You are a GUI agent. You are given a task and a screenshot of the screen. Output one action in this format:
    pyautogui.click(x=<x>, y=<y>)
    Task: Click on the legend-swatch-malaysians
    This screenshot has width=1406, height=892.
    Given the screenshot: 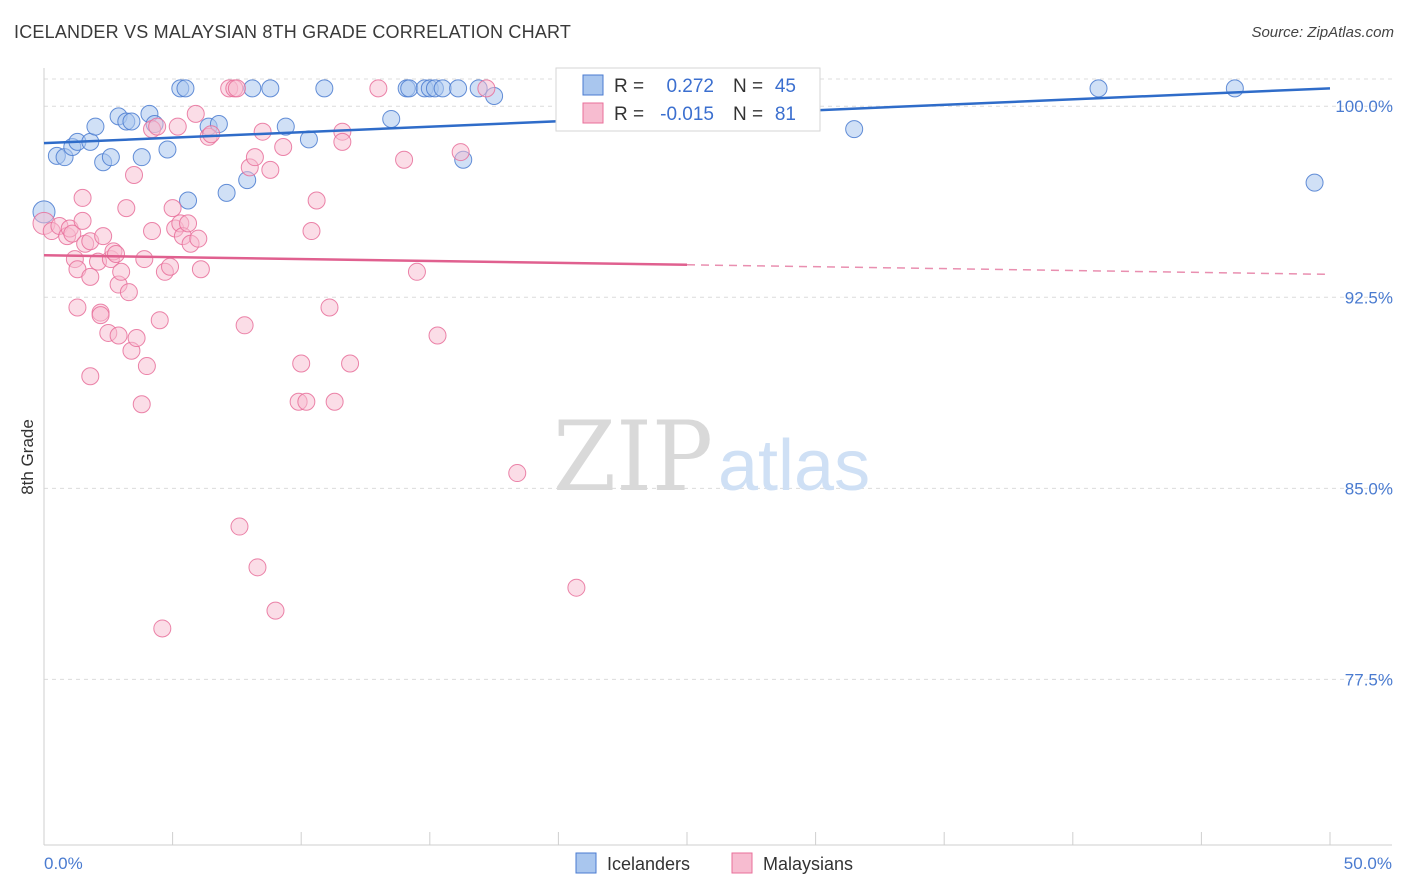 What is the action you would take?
    pyautogui.click(x=742, y=863)
    